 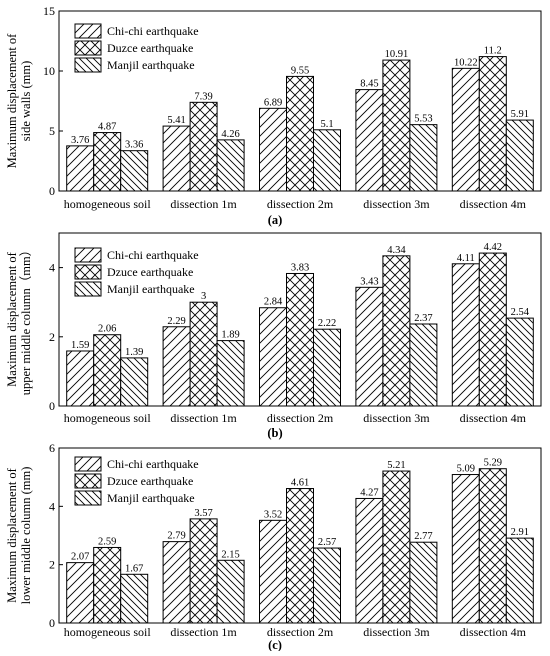 I want to click on data-label: 2.54, so click(x=520, y=312).